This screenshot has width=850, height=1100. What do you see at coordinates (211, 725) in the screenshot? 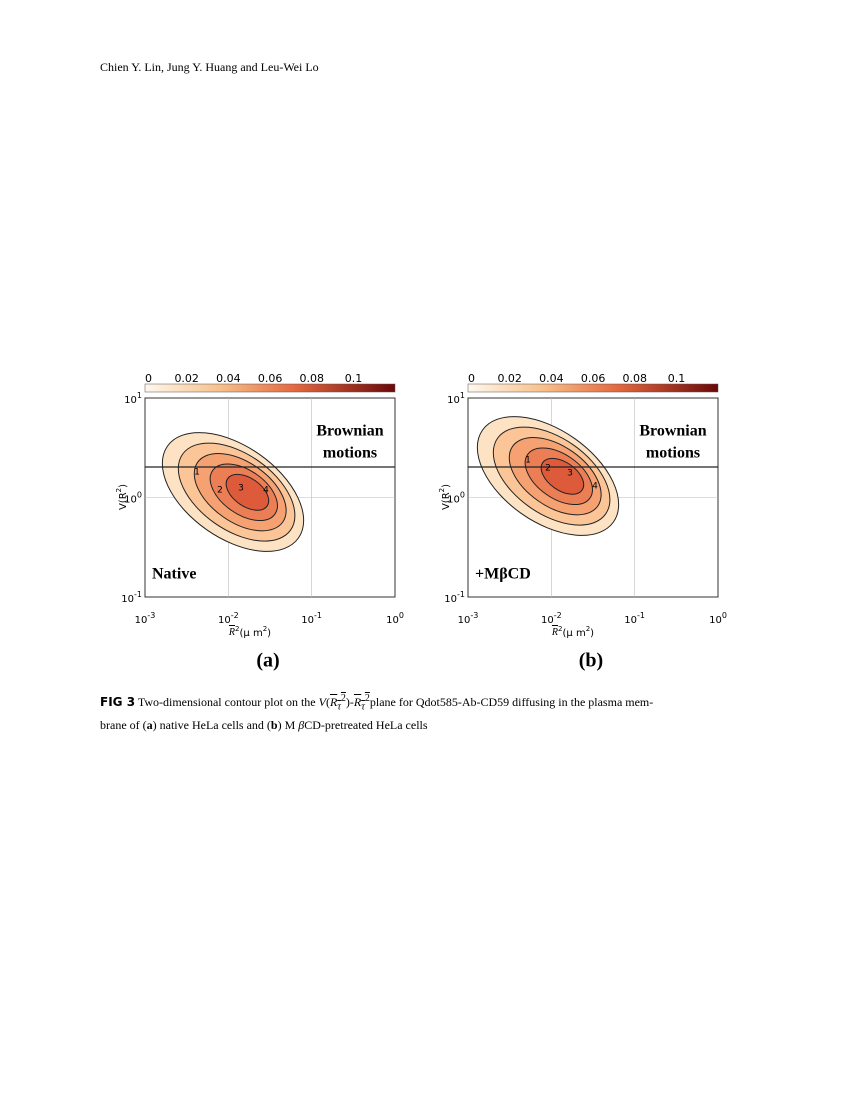
I see `caption-text: ) native HeLa cells and (` at bounding box center [211, 725].